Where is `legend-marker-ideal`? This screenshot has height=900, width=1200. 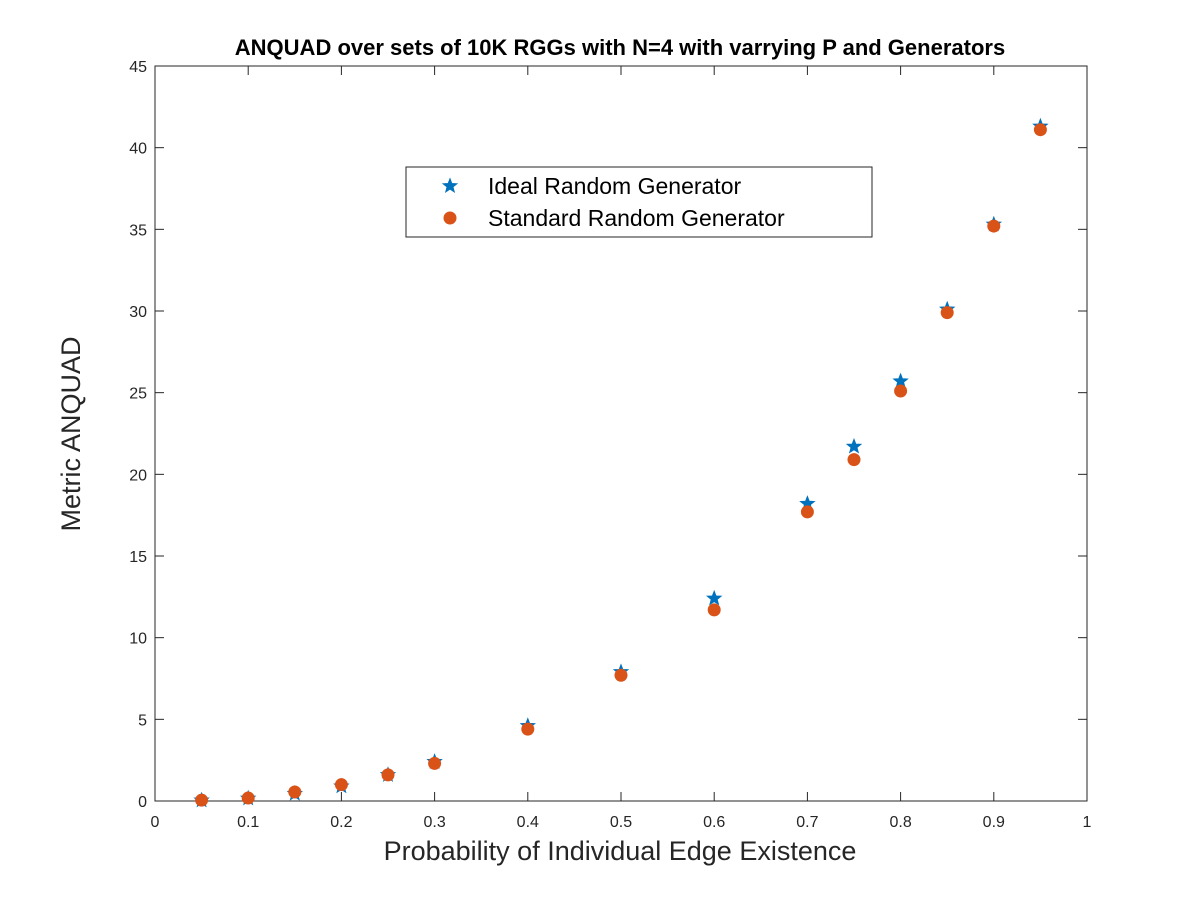
legend-marker-ideal is located at coordinates (450, 185).